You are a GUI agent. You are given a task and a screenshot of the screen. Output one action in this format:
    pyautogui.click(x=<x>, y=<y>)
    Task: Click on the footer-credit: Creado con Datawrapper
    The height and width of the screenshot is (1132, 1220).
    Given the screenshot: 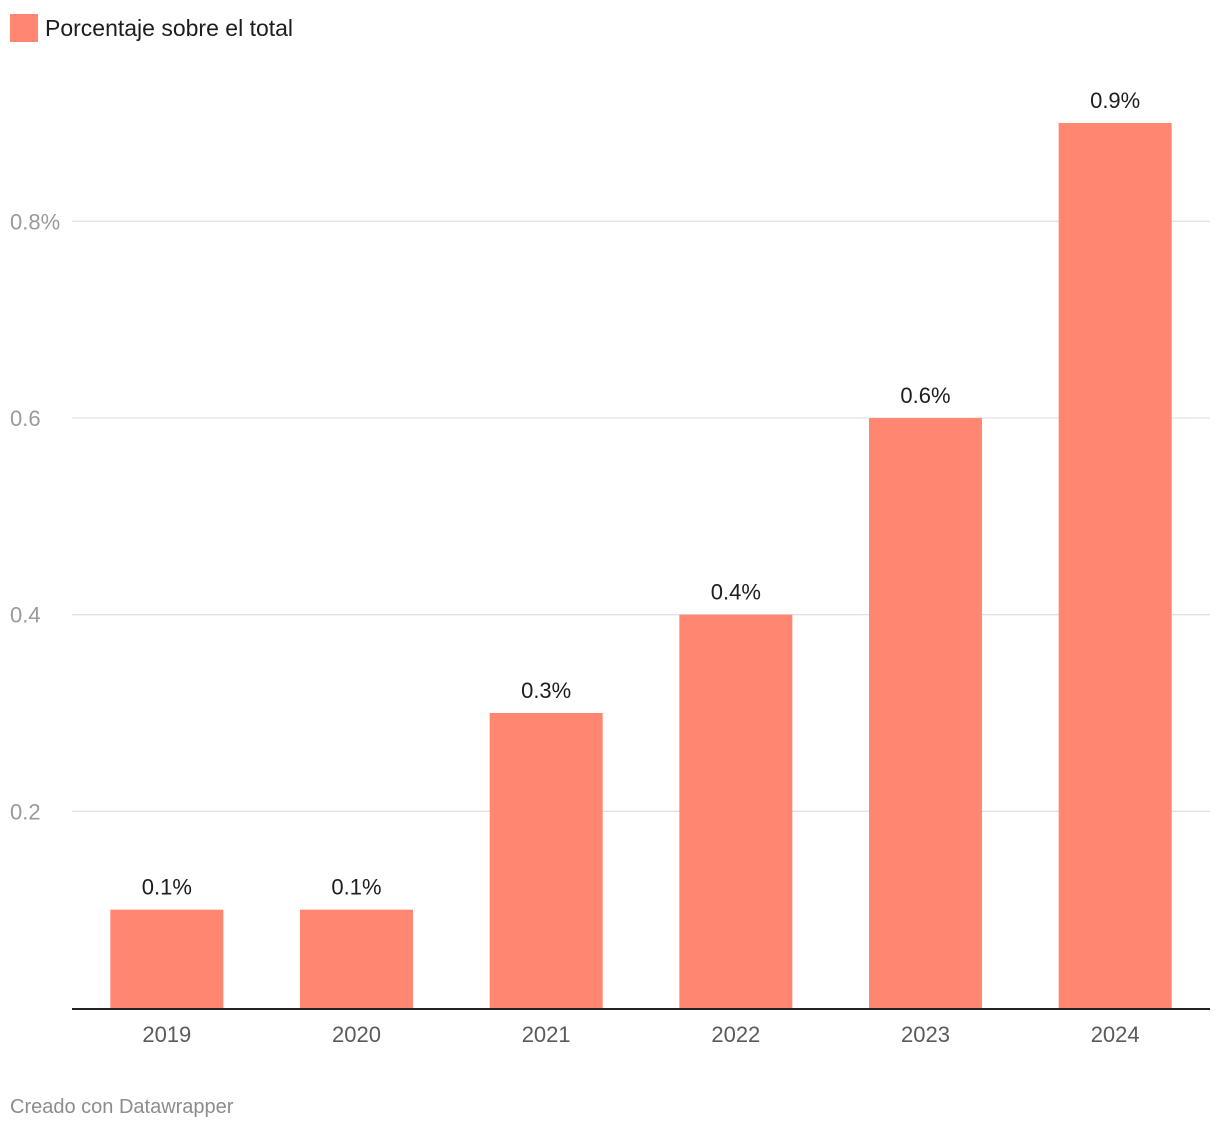 What is the action you would take?
    pyautogui.click(x=122, y=1107)
    